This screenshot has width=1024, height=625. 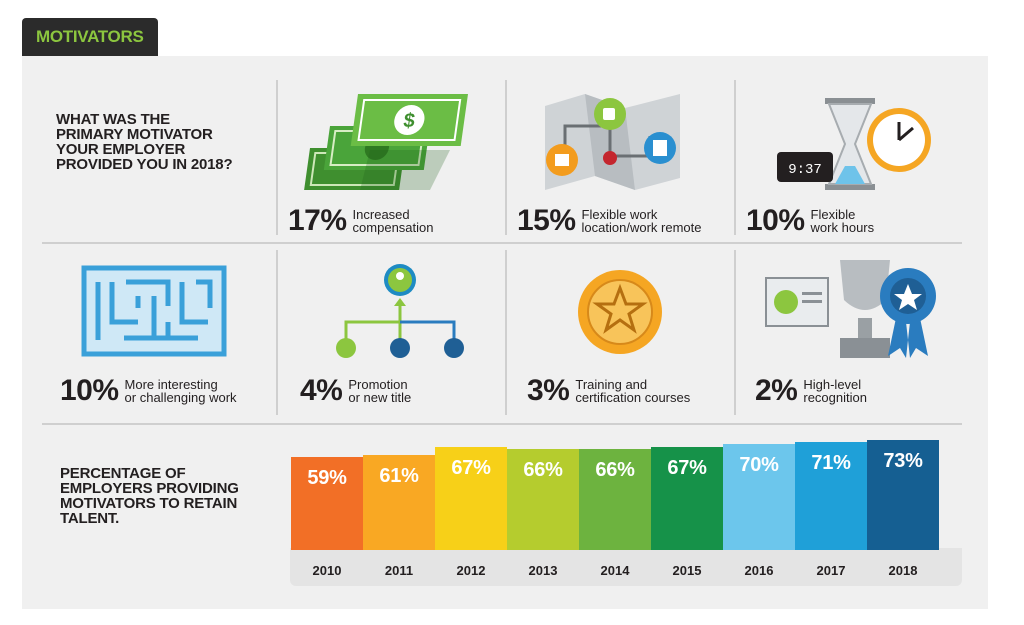 What do you see at coordinates (854, 144) in the screenshot?
I see `clock-hourglass-icon: 9:37` at bounding box center [854, 144].